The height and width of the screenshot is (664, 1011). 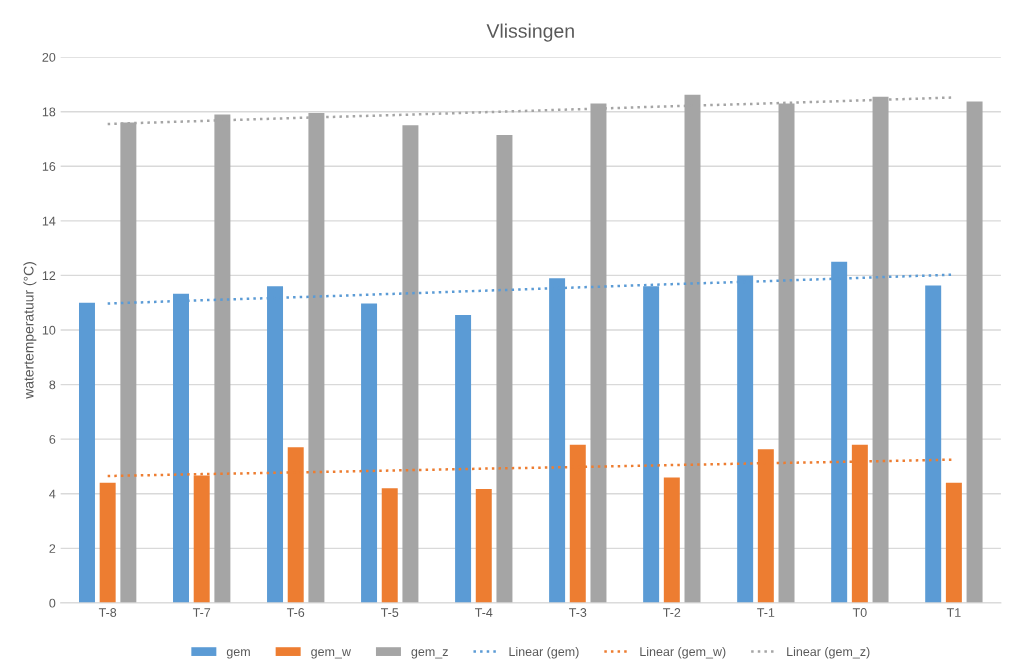 What do you see at coordinates (49, 330) in the screenshot?
I see `y-tick-label: 10` at bounding box center [49, 330].